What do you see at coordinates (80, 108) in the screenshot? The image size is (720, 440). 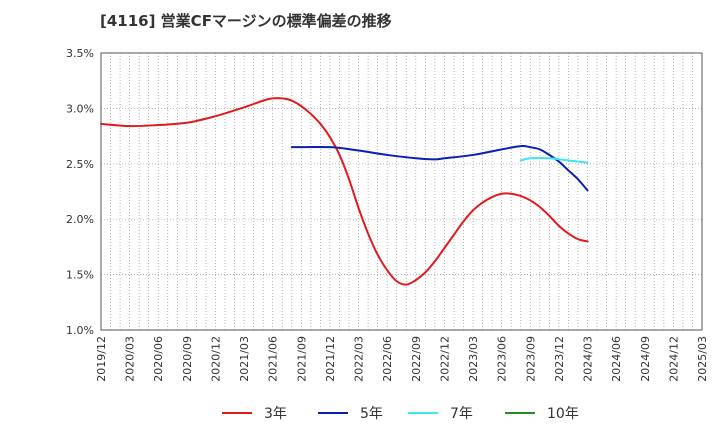 I see `y-tick-label: 3.0%` at bounding box center [80, 108].